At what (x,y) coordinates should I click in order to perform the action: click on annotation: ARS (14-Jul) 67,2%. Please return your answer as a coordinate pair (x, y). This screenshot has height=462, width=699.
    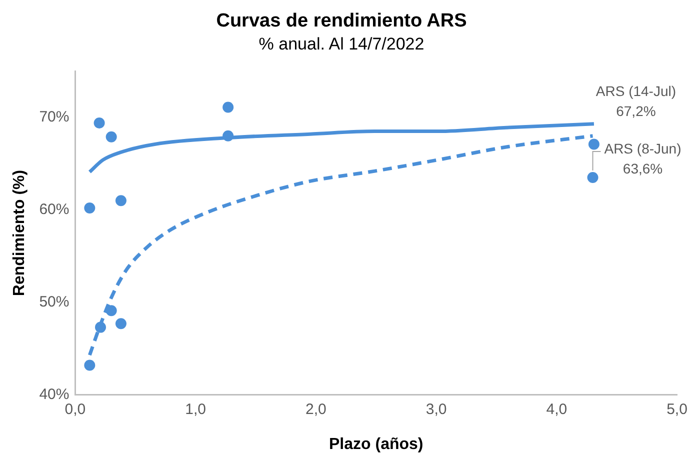
    Looking at the image, I should click on (636, 101).